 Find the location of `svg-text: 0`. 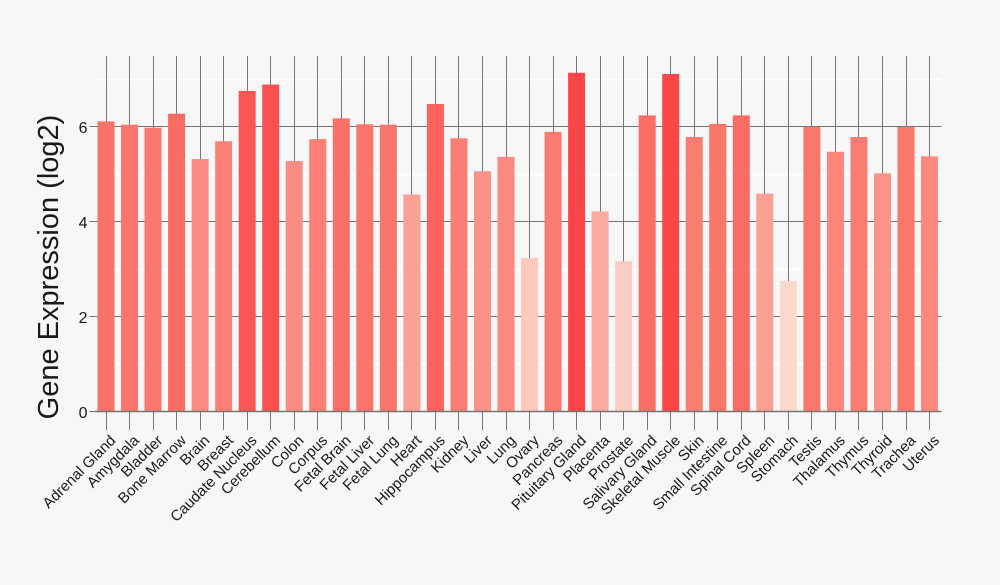

svg-text: 0 is located at coordinates (83, 413).